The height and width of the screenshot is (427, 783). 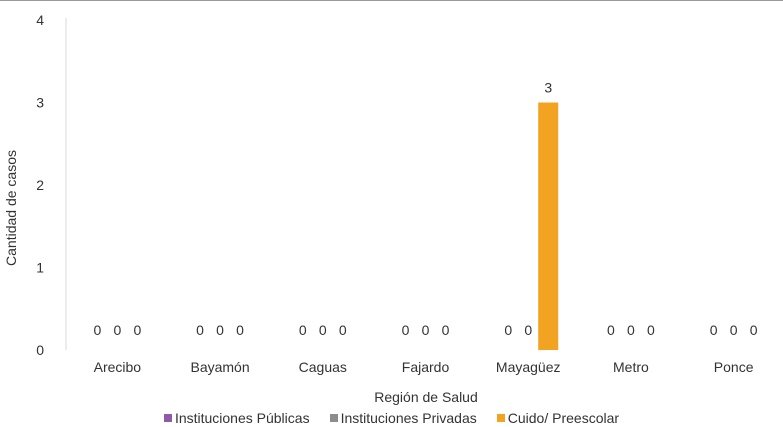 What do you see at coordinates (408, 418) in the screenshot?
I see `legend-label-privadas: Instituciones Privadas` at bounding box center [408, 418].